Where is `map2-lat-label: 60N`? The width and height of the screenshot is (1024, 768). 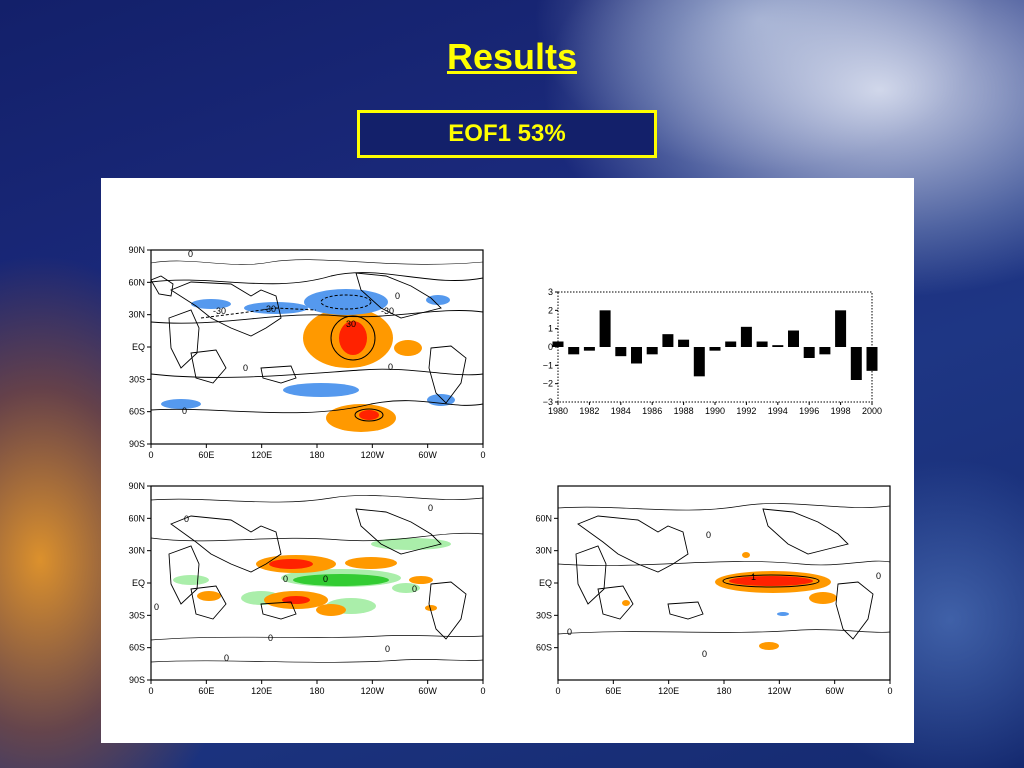
map2-lat-label: 60N is located at coordinates (136, 518).